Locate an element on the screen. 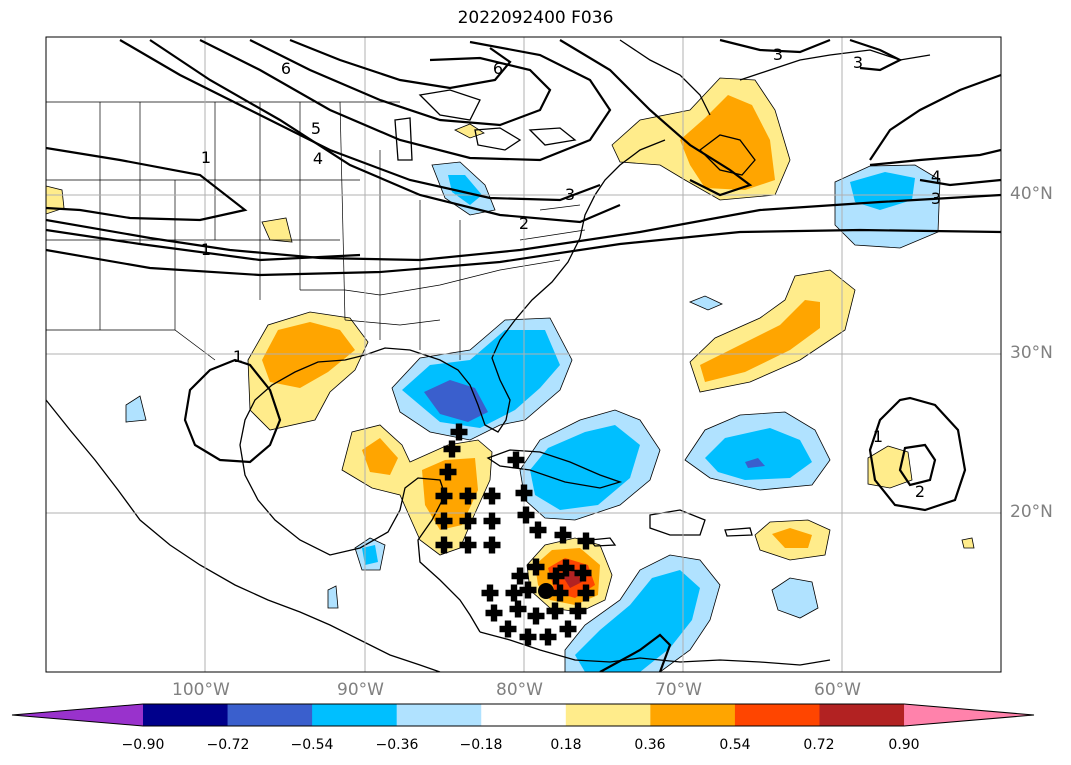  colorbar-tick: 0.54 is located at coordinates (735, 745).